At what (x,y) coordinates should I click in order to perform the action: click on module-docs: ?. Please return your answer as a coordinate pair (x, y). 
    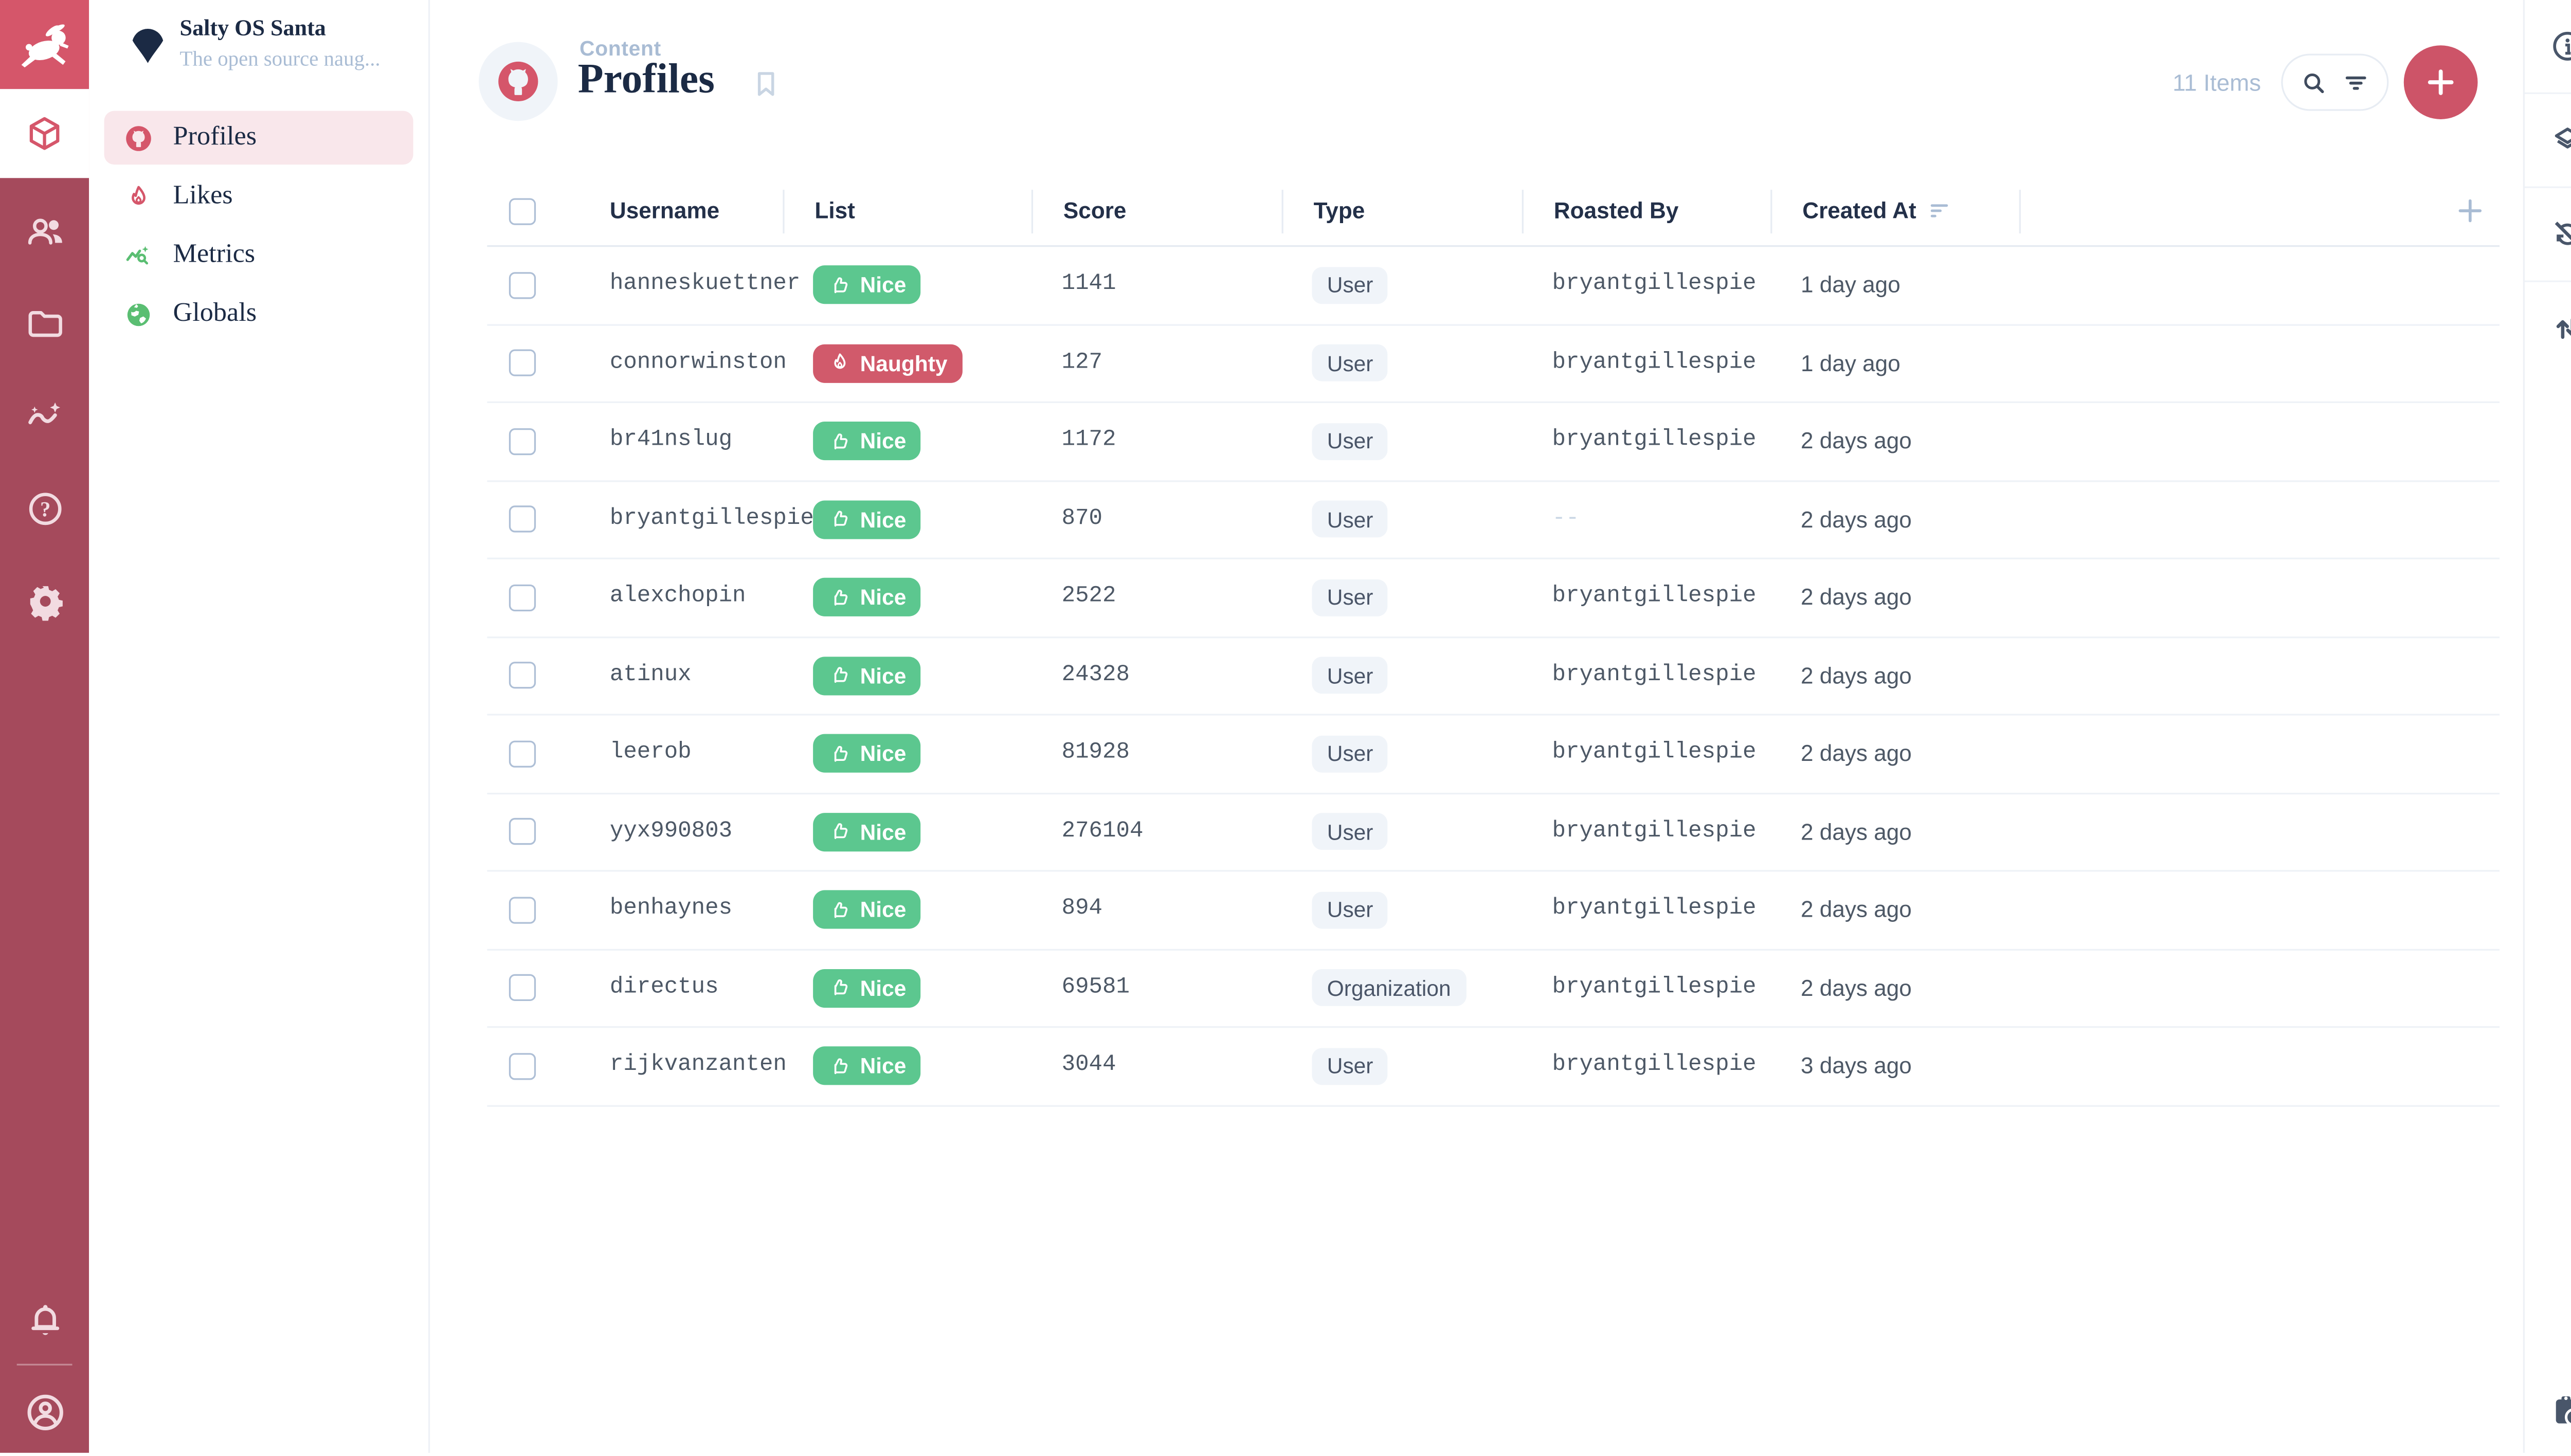
    Looking at the image, I should click on (44, 509).